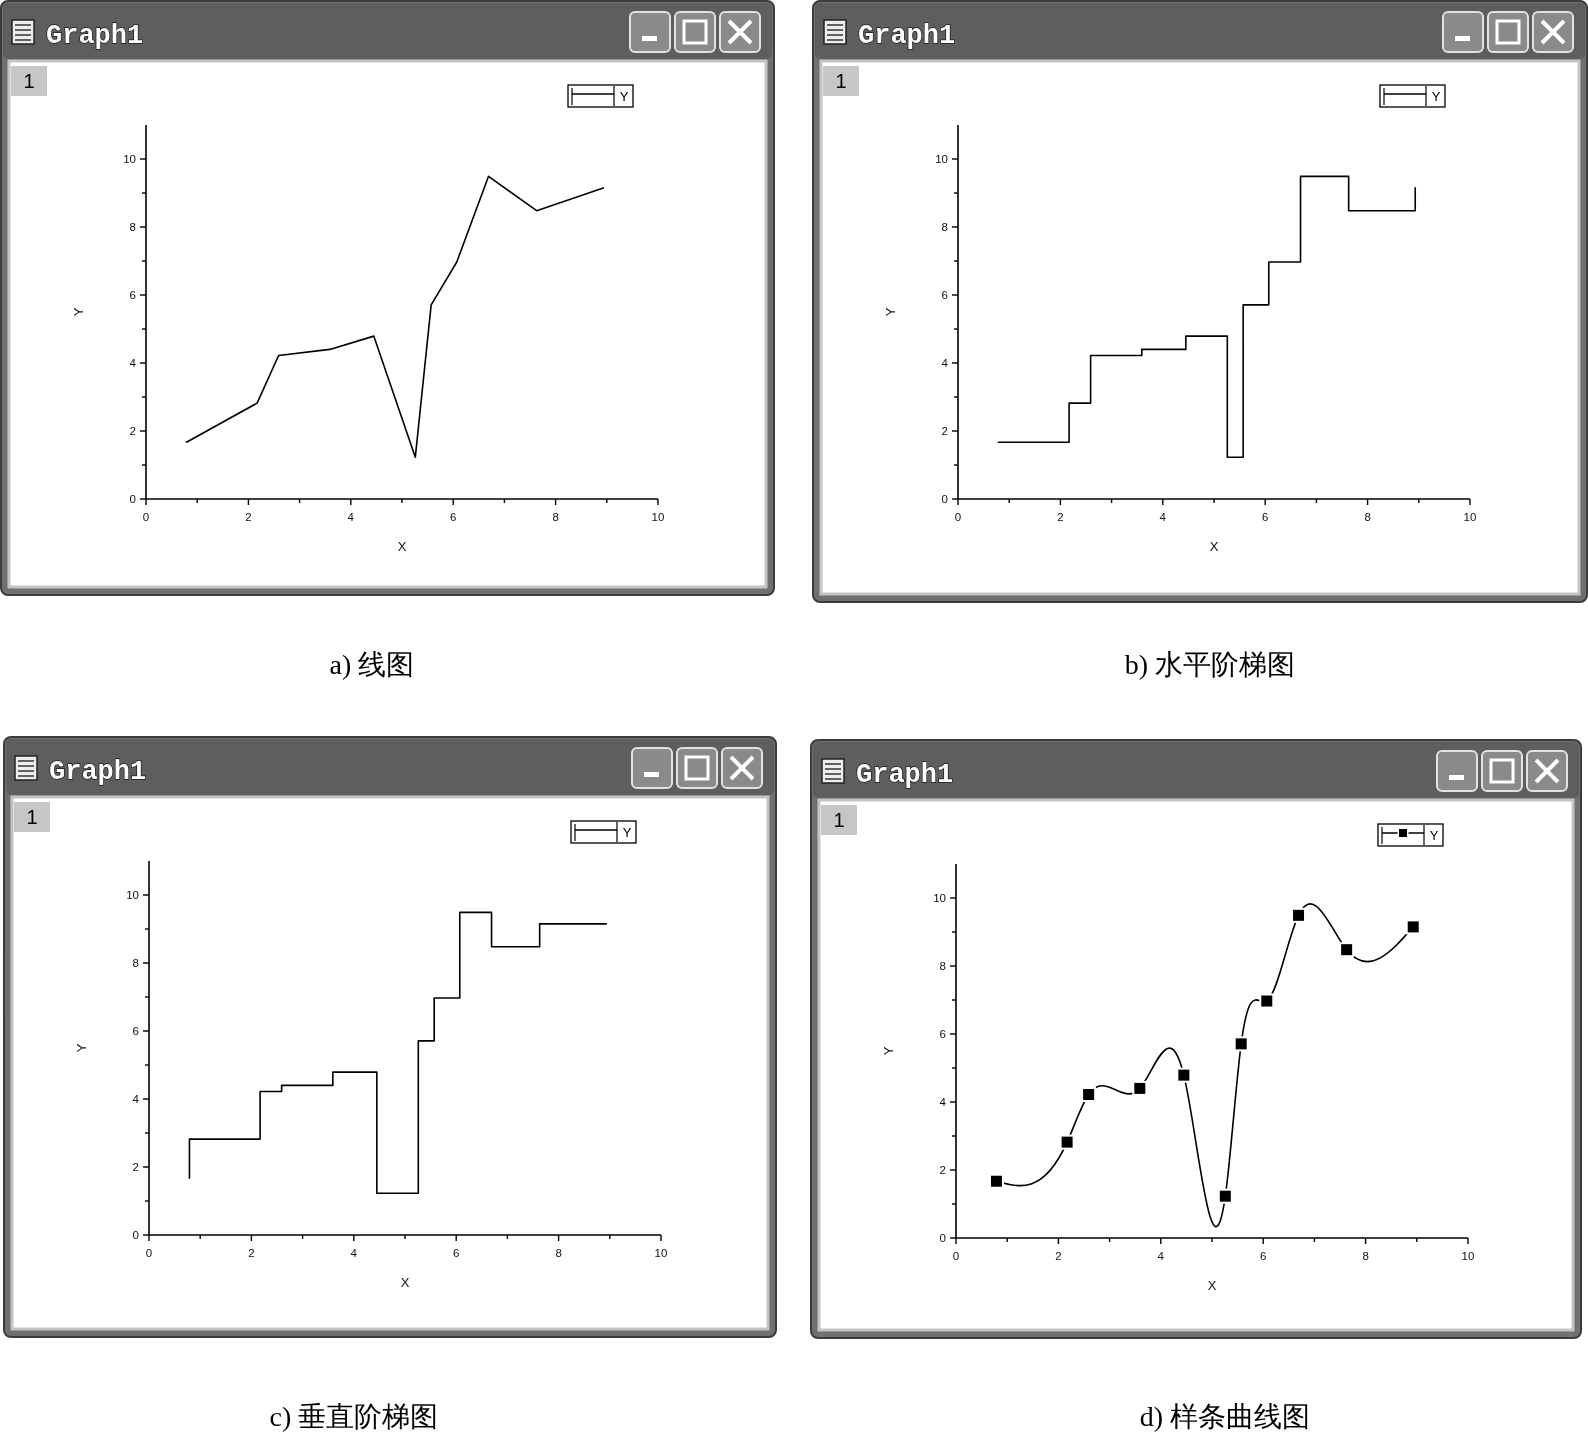 This screenshot has width=1588, height=1433. What do you see at coordinates (372, 664) in the screenshot?
I see `text: a) 线图` at bounding box center [372, 664].